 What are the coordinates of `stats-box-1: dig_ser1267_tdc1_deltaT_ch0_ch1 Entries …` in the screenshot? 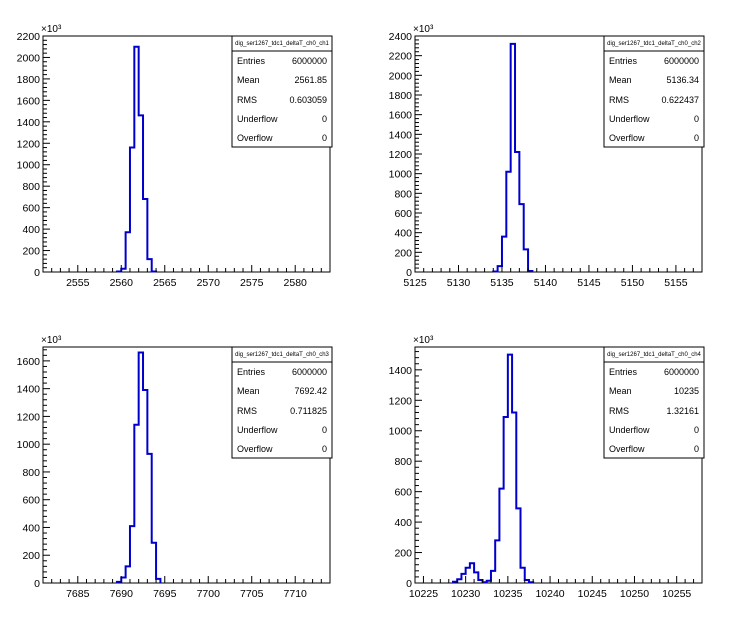 It's located at (282, 91).